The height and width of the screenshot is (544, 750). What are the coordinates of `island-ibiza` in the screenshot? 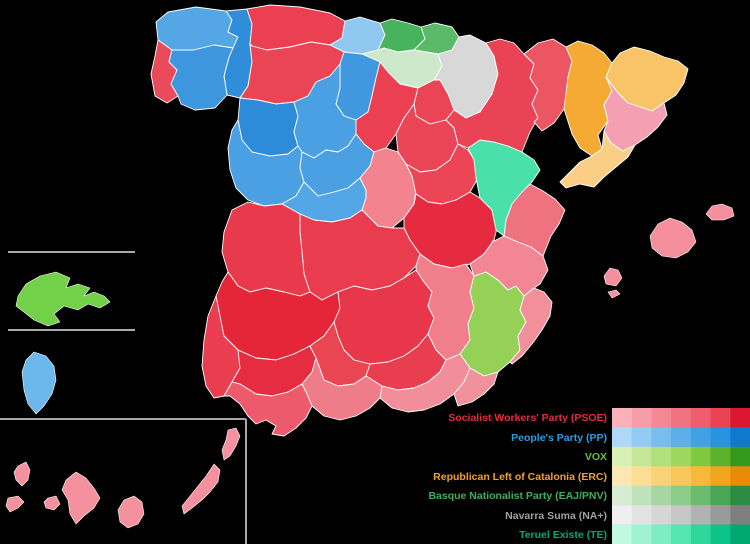 It's located at (613, 277).